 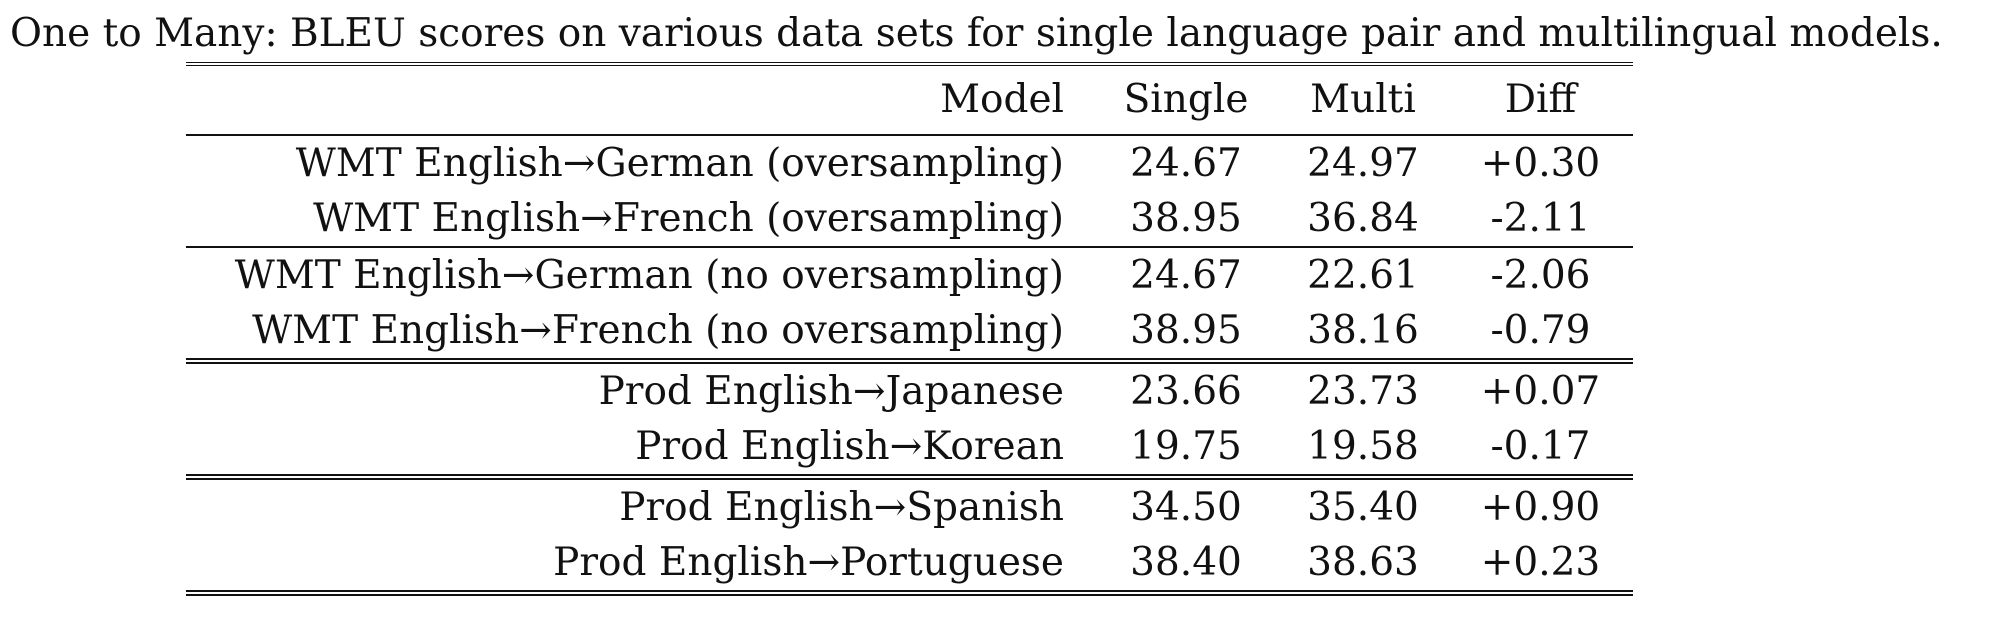 I want to click on row-multi: 22.61, so click(x=1363, y=274).